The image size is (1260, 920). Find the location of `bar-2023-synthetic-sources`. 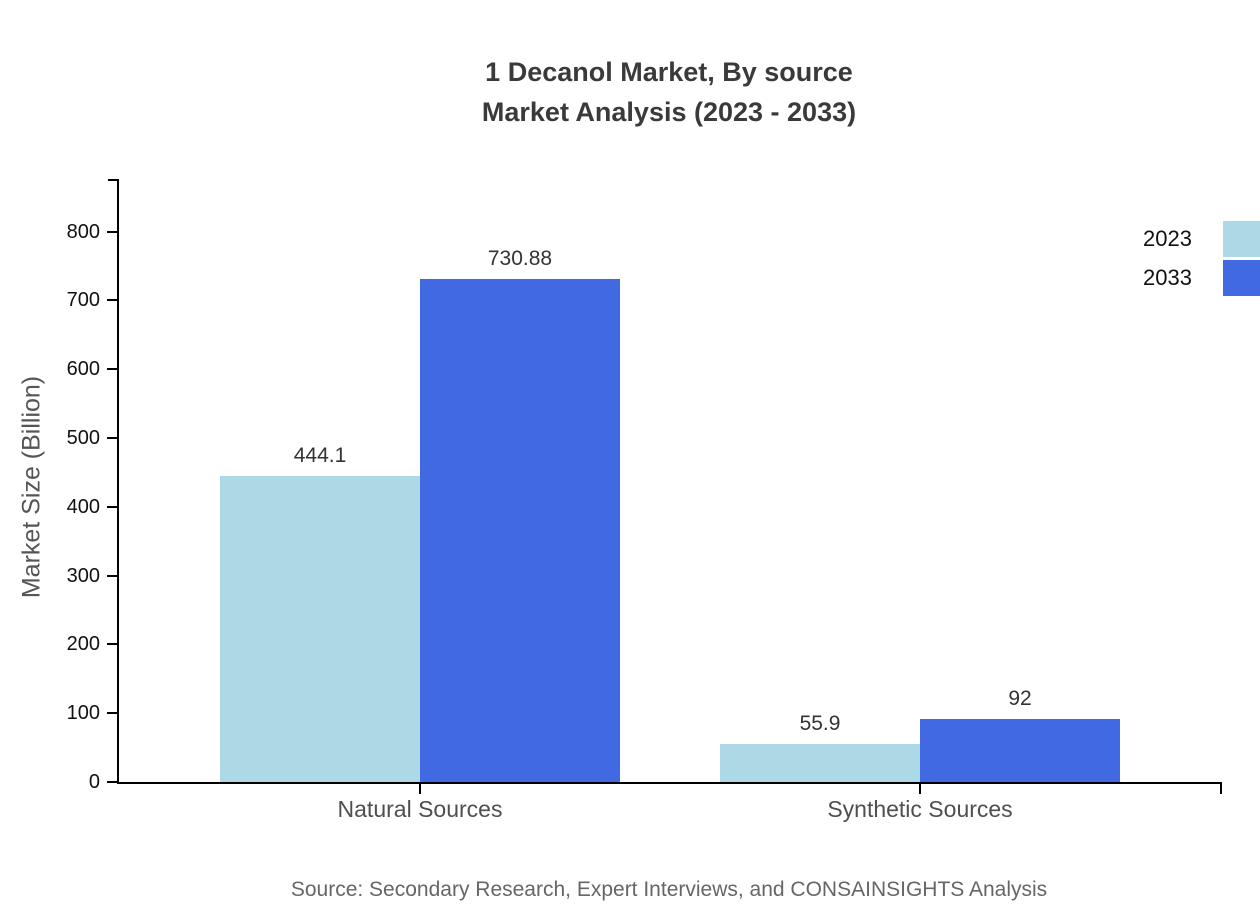

bar-2023-synthetic-sources is located at coordinates (820, 762).